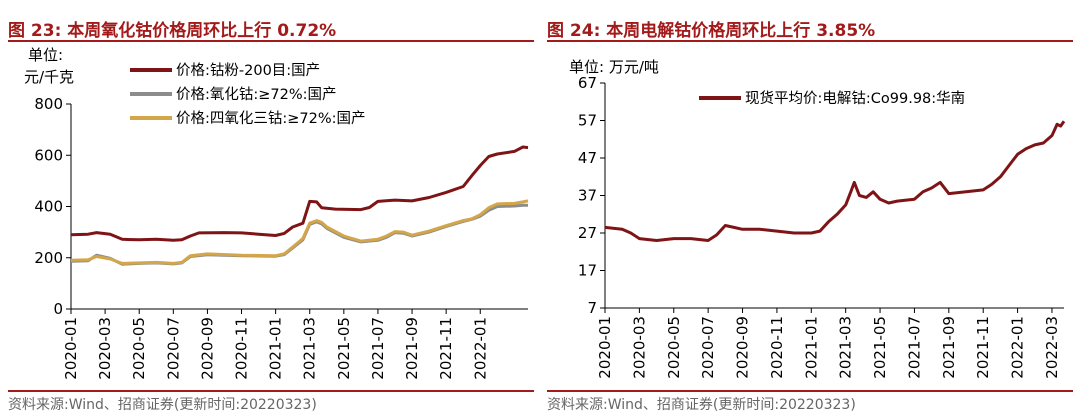  What do you see at coordinates (46, 55) in the screenshot?
I see `unit-label-line1: 单位:` at bounding box center [46, 55].